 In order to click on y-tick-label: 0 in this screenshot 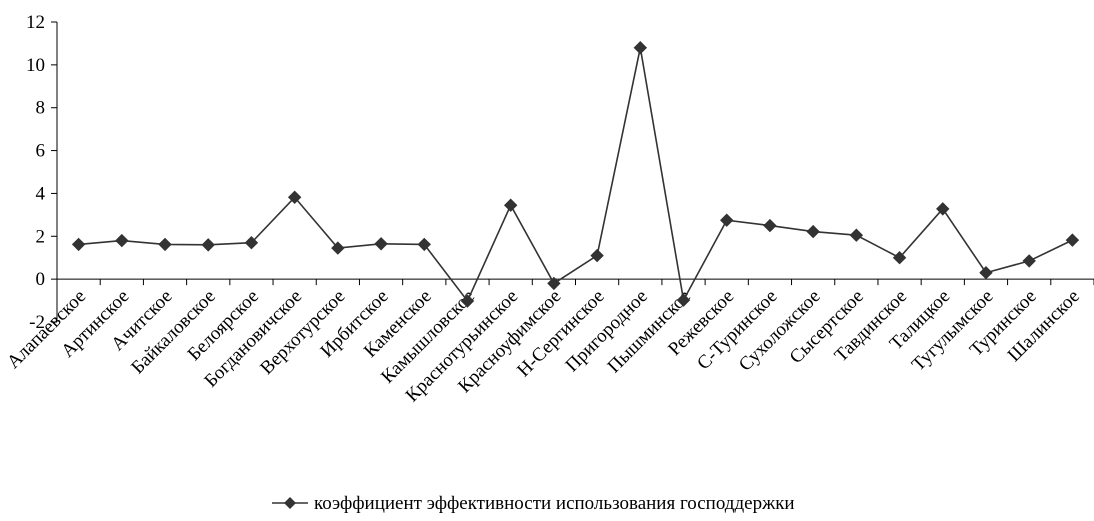, I will do `click(41, 279)`.